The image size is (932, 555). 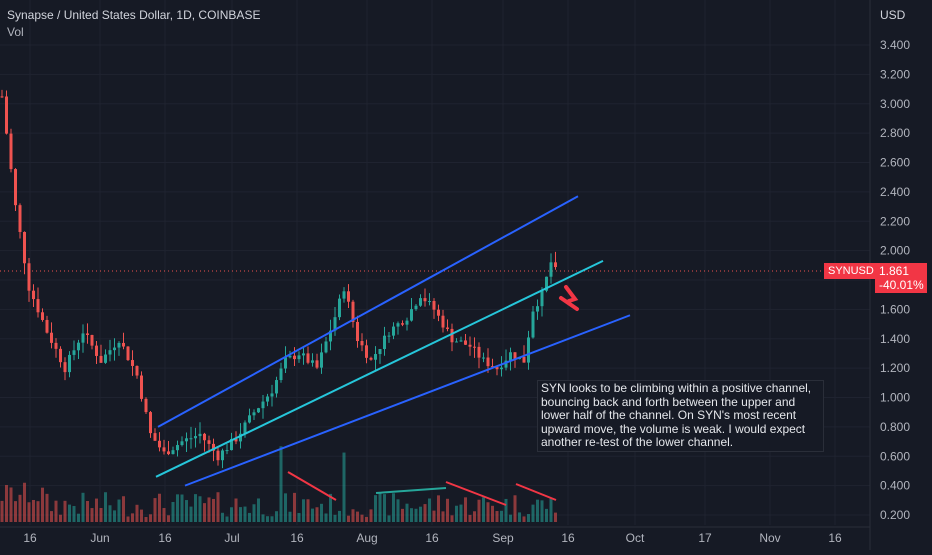 What do you see at coordinates (895, 339) in the screenshot?
I see `price-tick-label: 1.400` at bounding box center [895, 339].